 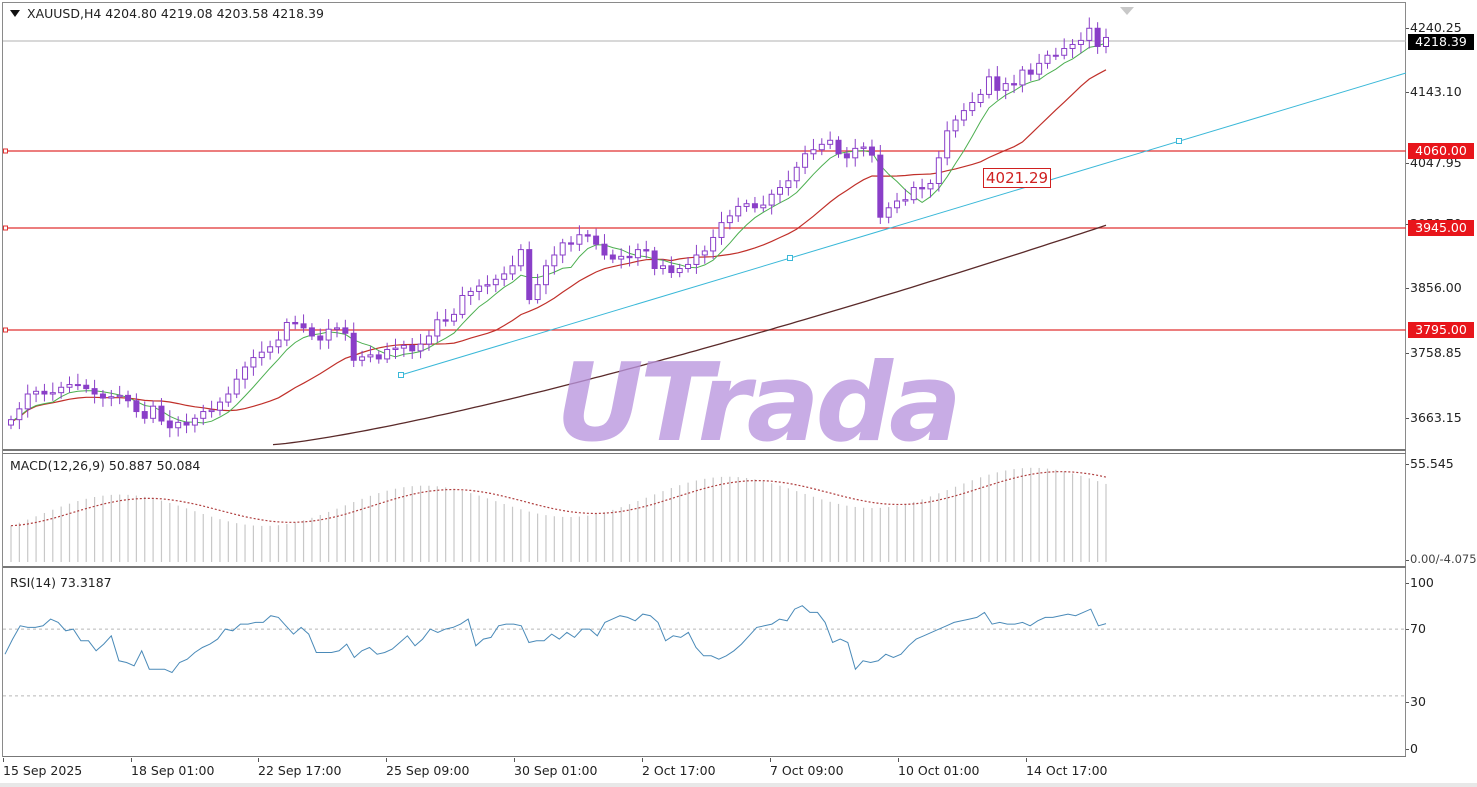 What do you see at coordinates (1434, 352) in the screenshot?
I see `price-tick-label: 3758.85` at bounding box center [1434, 352].